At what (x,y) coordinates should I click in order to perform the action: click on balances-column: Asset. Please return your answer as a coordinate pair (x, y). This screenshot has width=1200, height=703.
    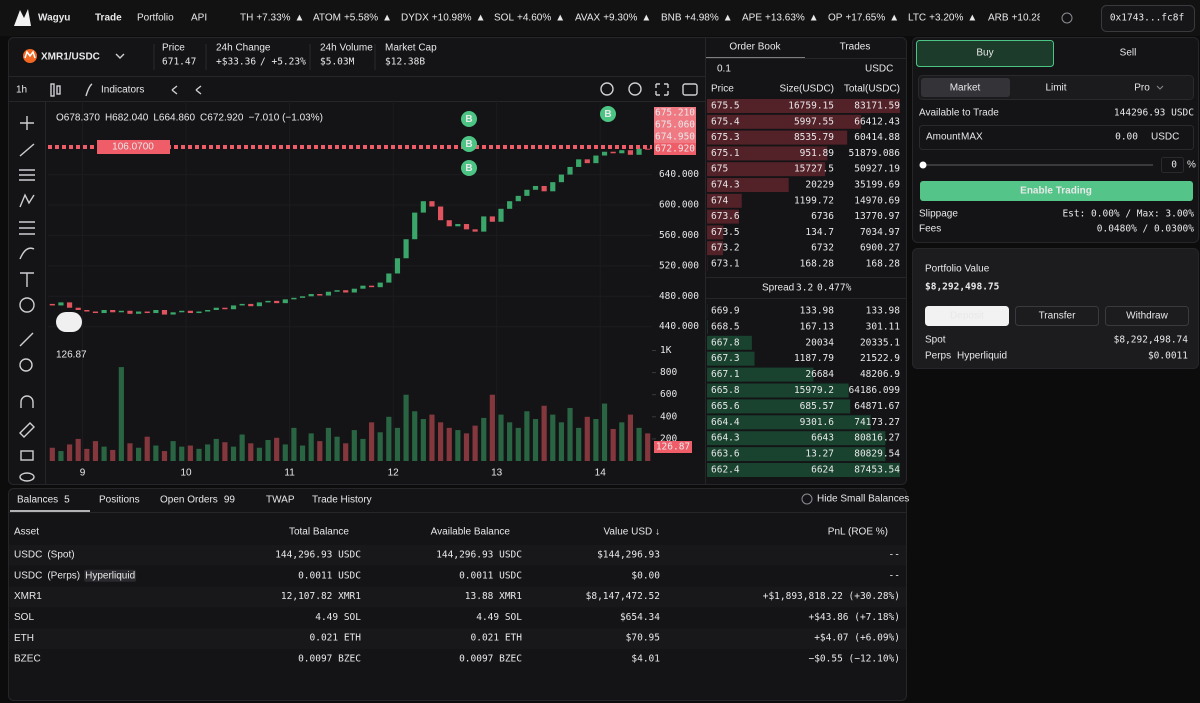
    Looking at the image, I should click on (26, 532).